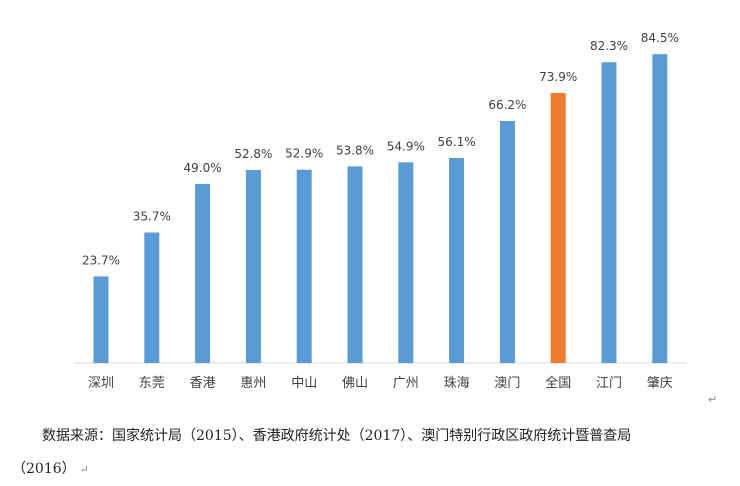 This screenshot has height=486, width=740. What do you see at coordinates (203, 168) in the screenshot?
I see `data-label-2: 49.0%` at bounding box center [203, 168].